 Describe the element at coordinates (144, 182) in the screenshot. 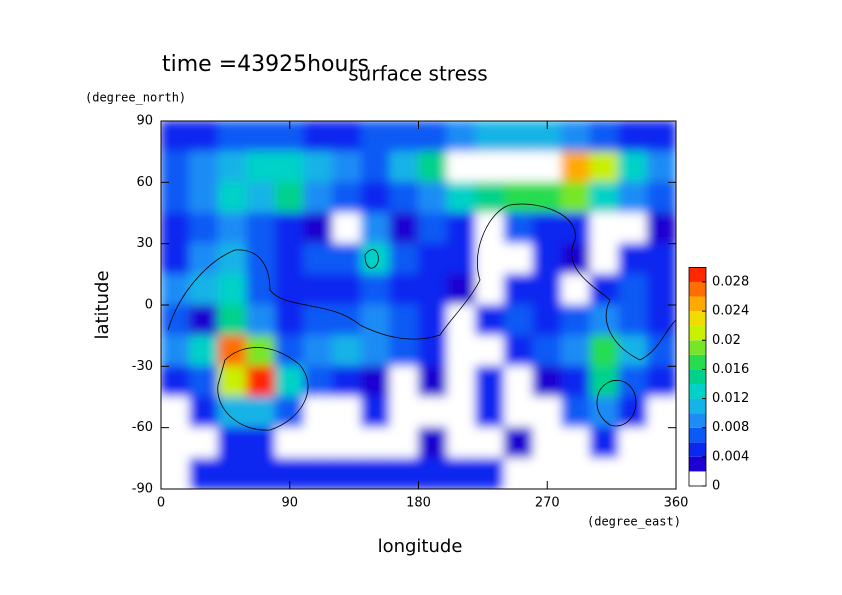

I see `y-tick-label: 60` at that location.